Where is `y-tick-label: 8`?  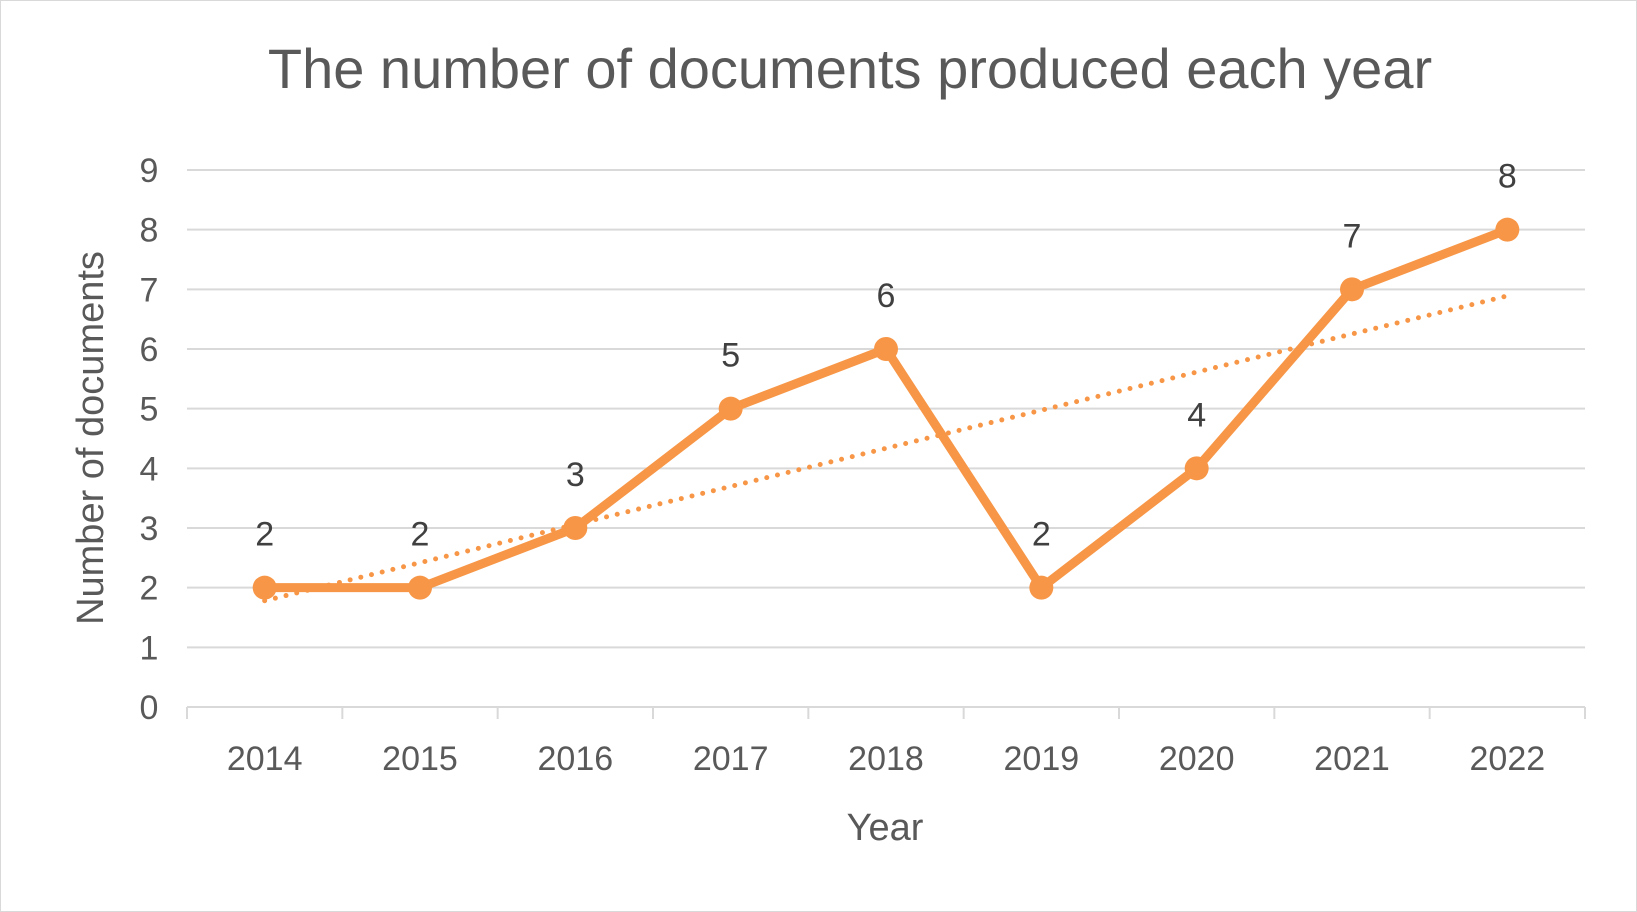
y-tick-label: 8 is located at coordinates (149, 231).